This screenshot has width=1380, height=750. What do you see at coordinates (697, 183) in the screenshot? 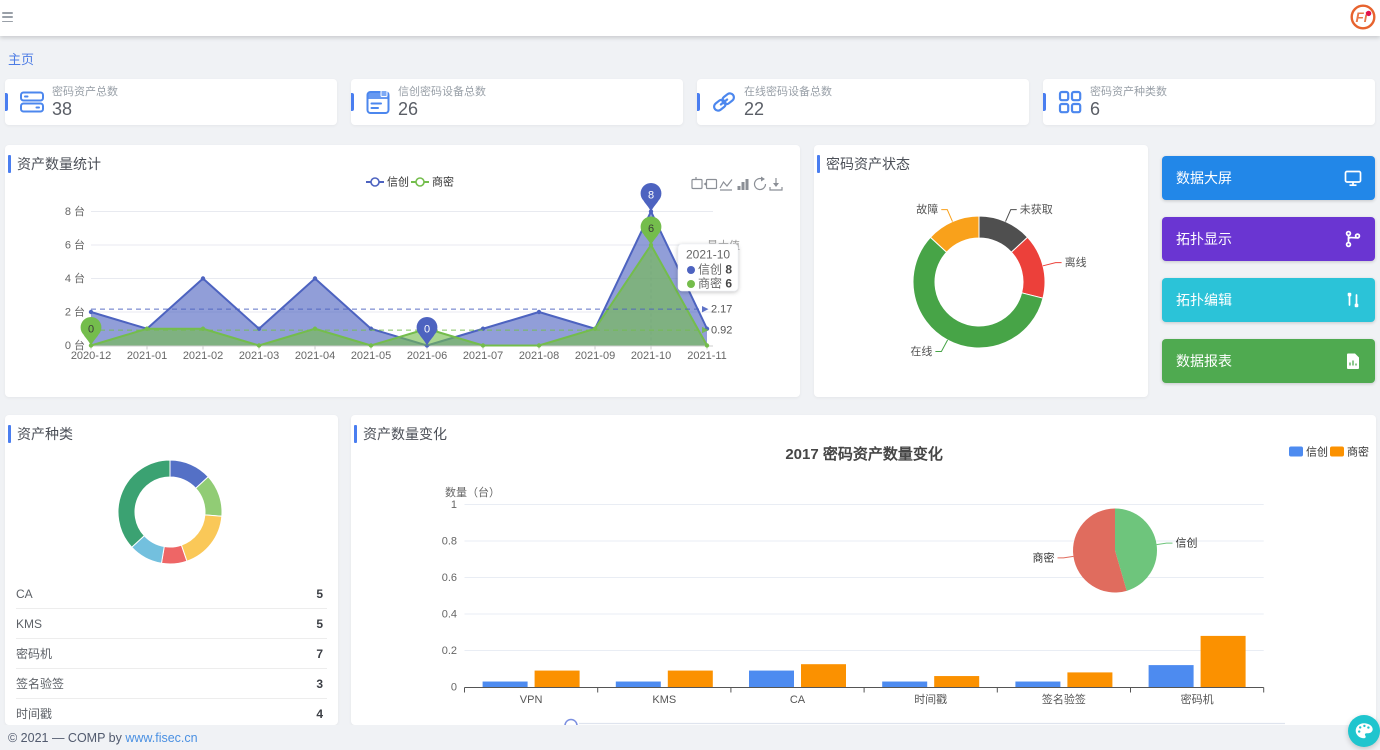
I see `zoom-select-icon` at bounding box center [697, 183].